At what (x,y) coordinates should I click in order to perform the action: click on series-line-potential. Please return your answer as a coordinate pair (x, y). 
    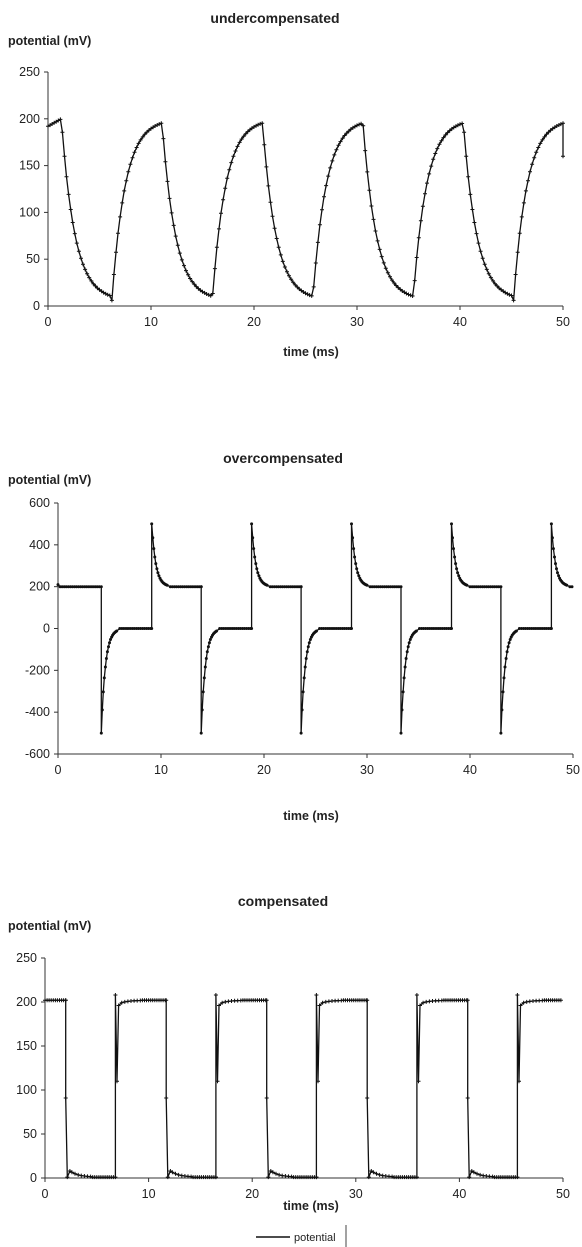
    Looking at the image, I should click on (305, 209).